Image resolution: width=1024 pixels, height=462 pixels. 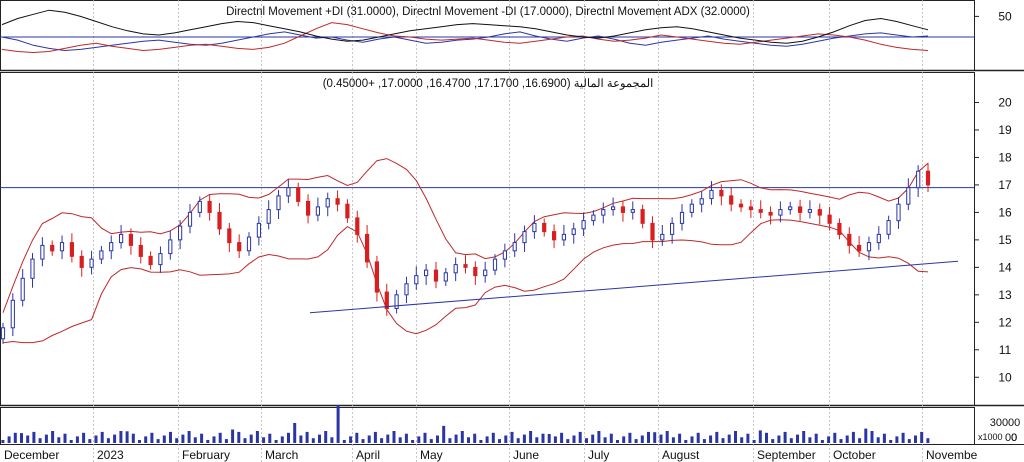 I want to click on indicator-panel: 50, so click(x=506, y=31).